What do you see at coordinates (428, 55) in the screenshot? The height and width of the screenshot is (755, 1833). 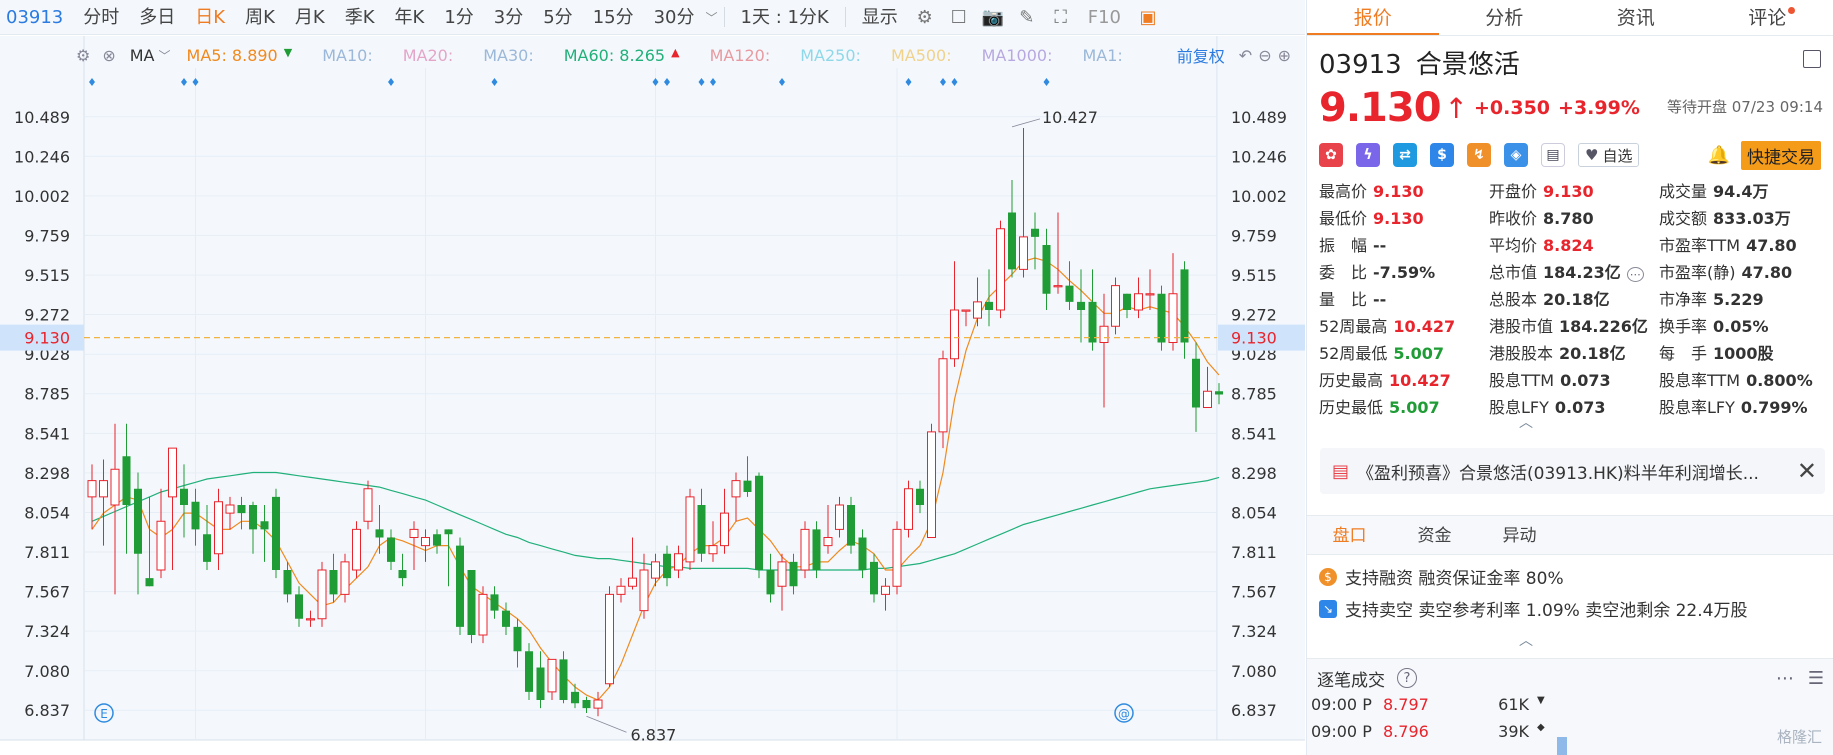 I see `ma-legend-item: MA20:` at bounding box center [428, 55].